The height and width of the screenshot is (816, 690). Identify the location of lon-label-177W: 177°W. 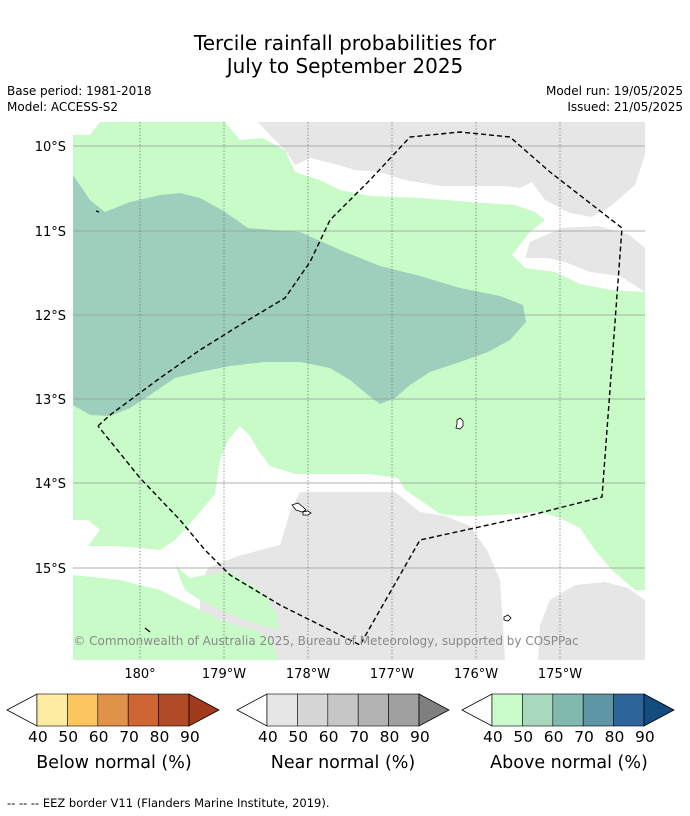
(392, 674).